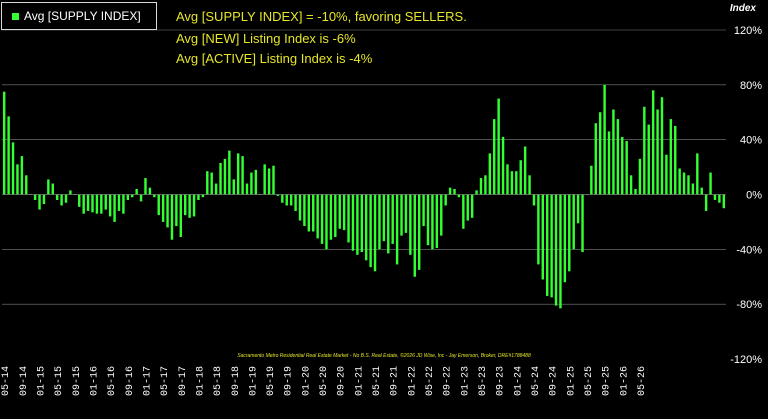 Image resolution: width=768 pixels, height=419 pixels. What do you see at coordinates (483, 381) in the screenshot?
I see `x-tick-label: 05-23` at bounding box center [483, 381].